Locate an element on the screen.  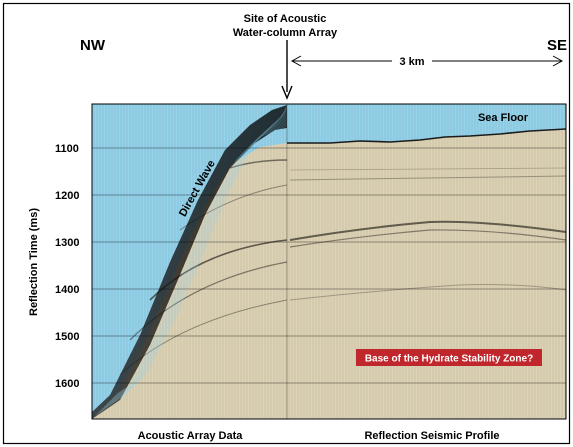
scale-arrow is located at coordinates (427, 61).